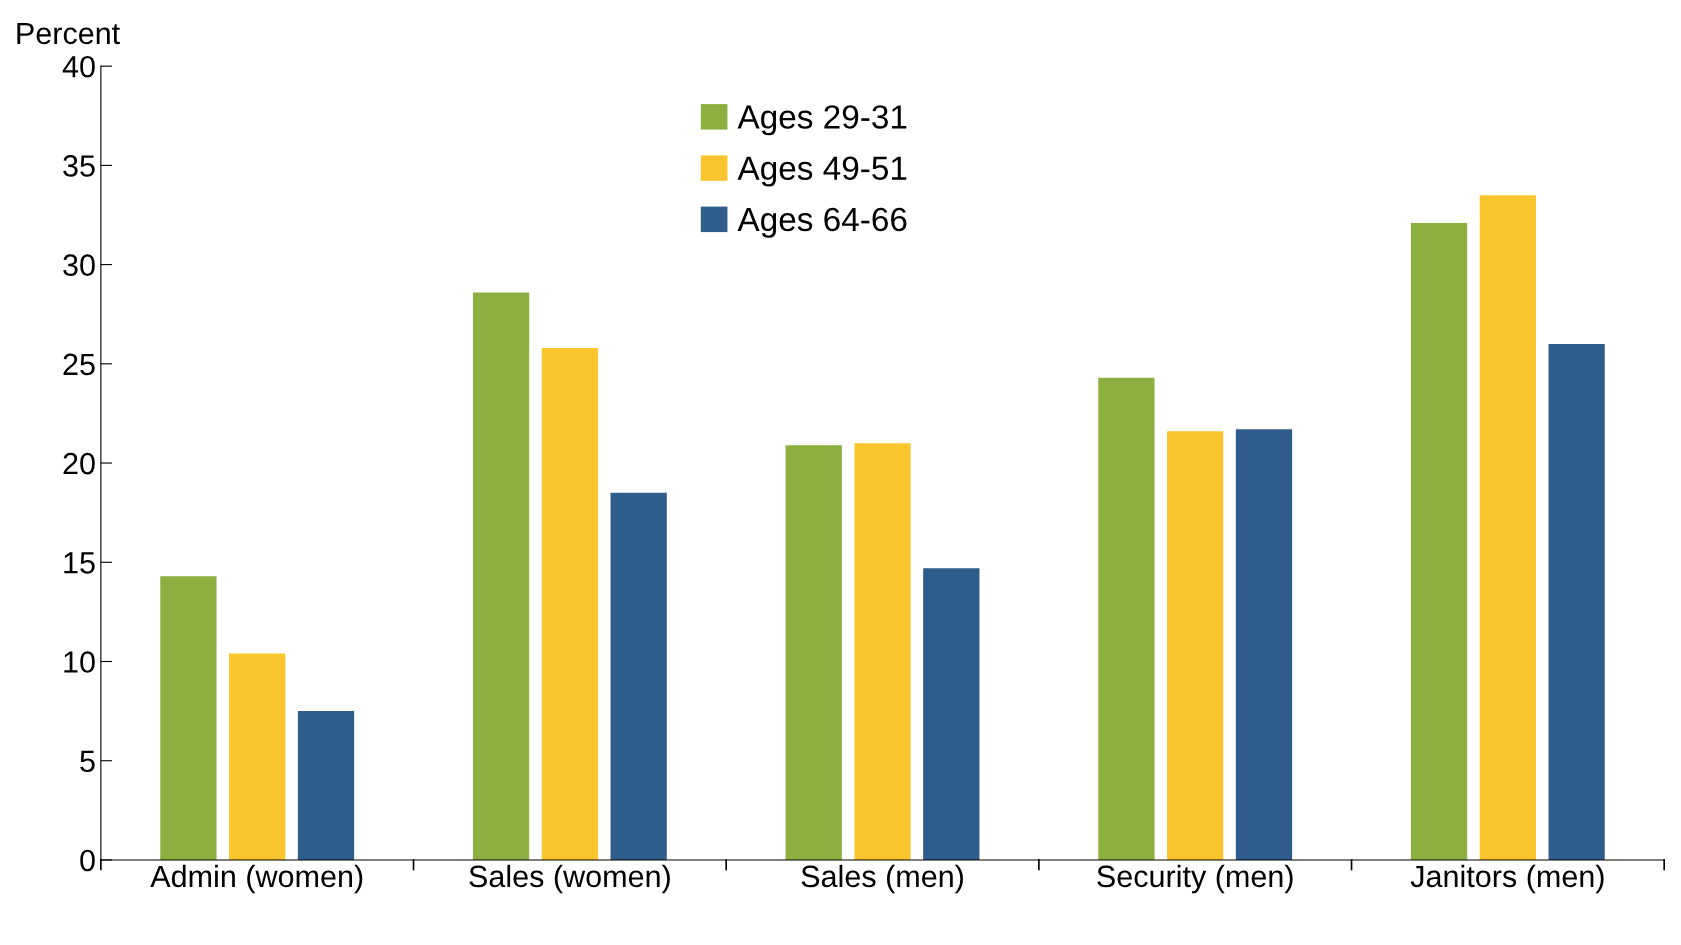 The width and height of the screenshot is (1681, 945). What do you see at coordinates (78, 66) in the screenshot?
I see `y-tick-label: 40` at bounding box center [78, 66].